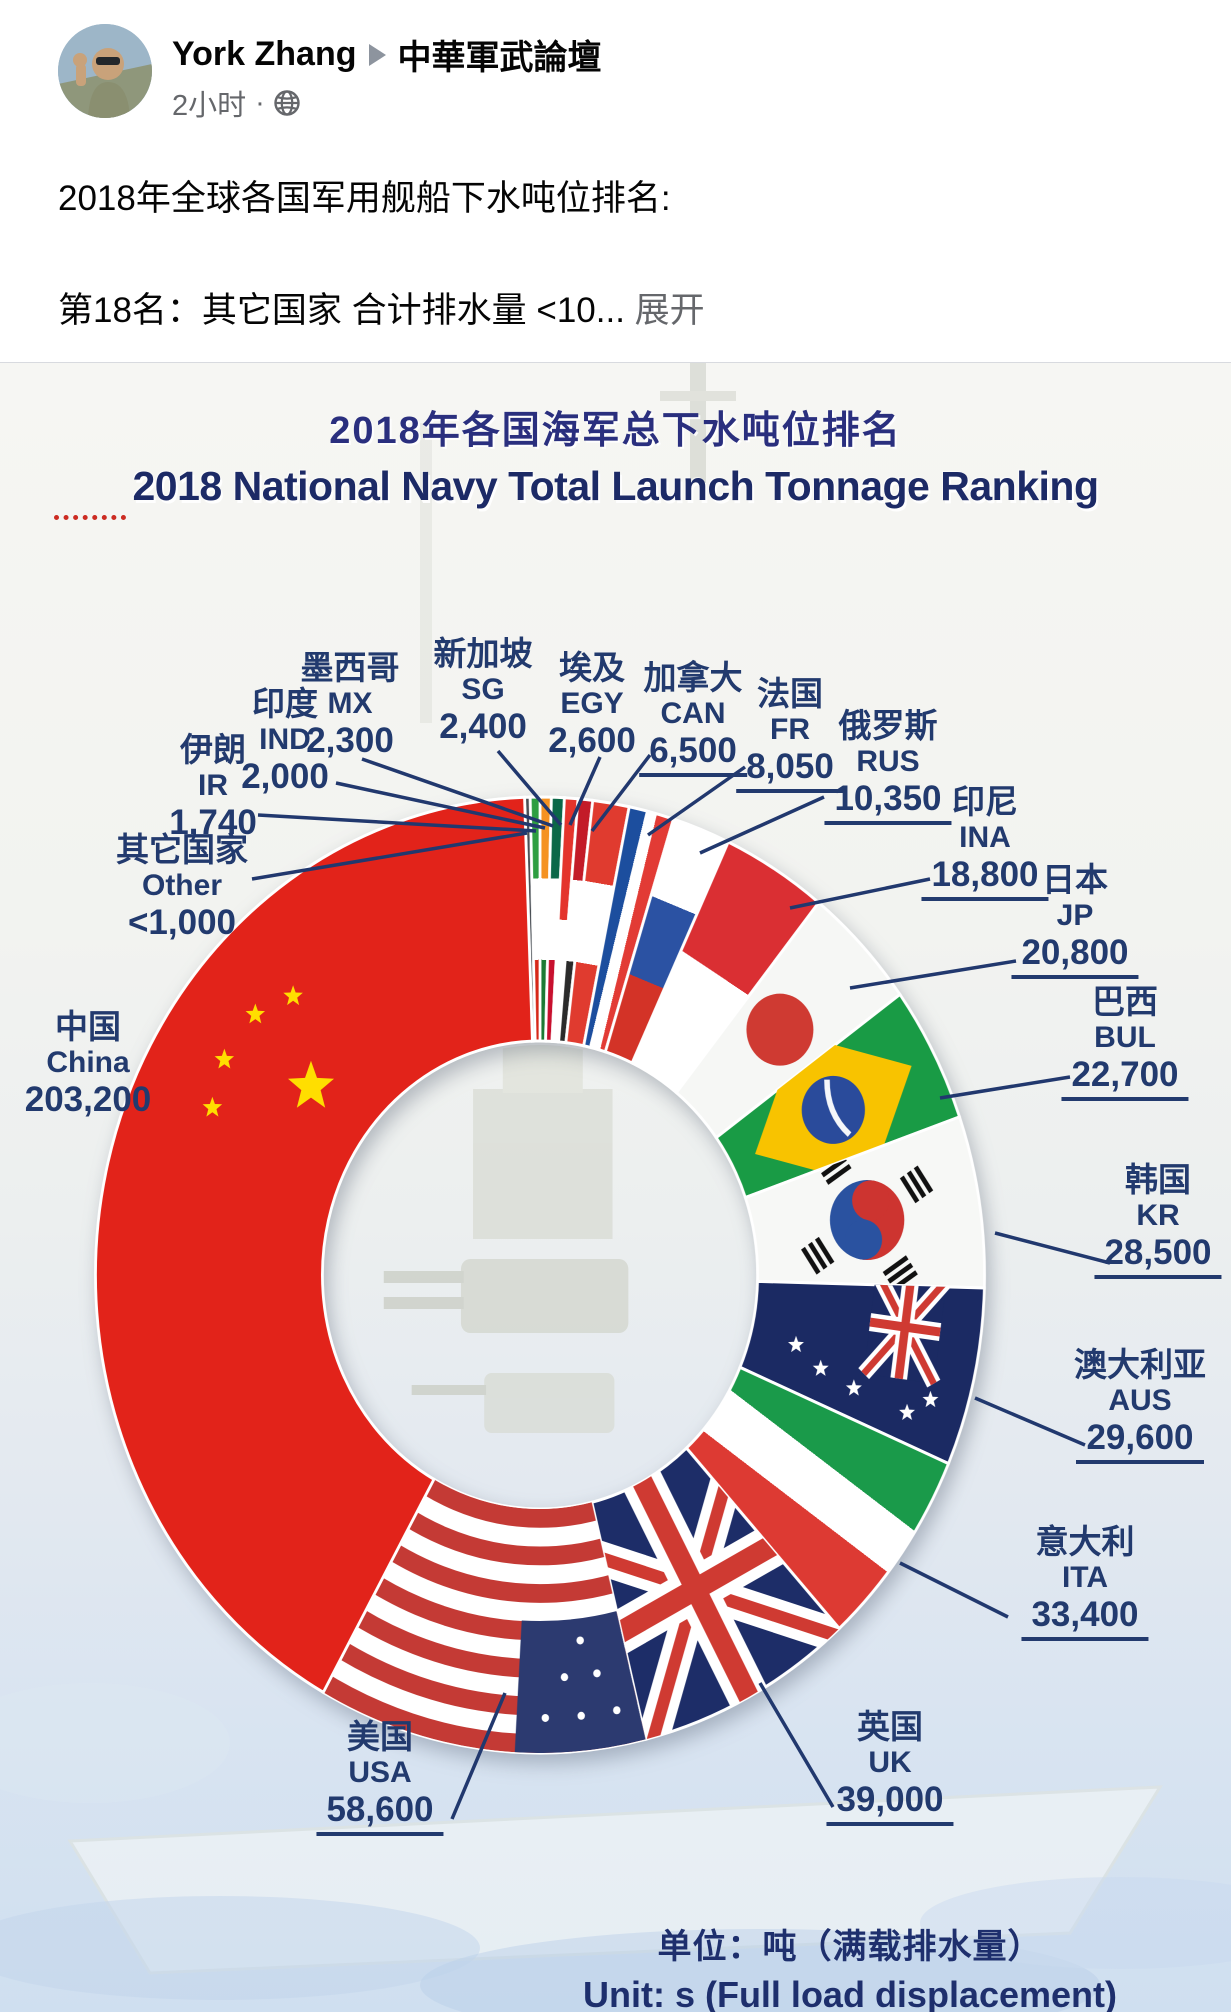  I want to click on country-name-zh: 其它国家, so click(182, 849).